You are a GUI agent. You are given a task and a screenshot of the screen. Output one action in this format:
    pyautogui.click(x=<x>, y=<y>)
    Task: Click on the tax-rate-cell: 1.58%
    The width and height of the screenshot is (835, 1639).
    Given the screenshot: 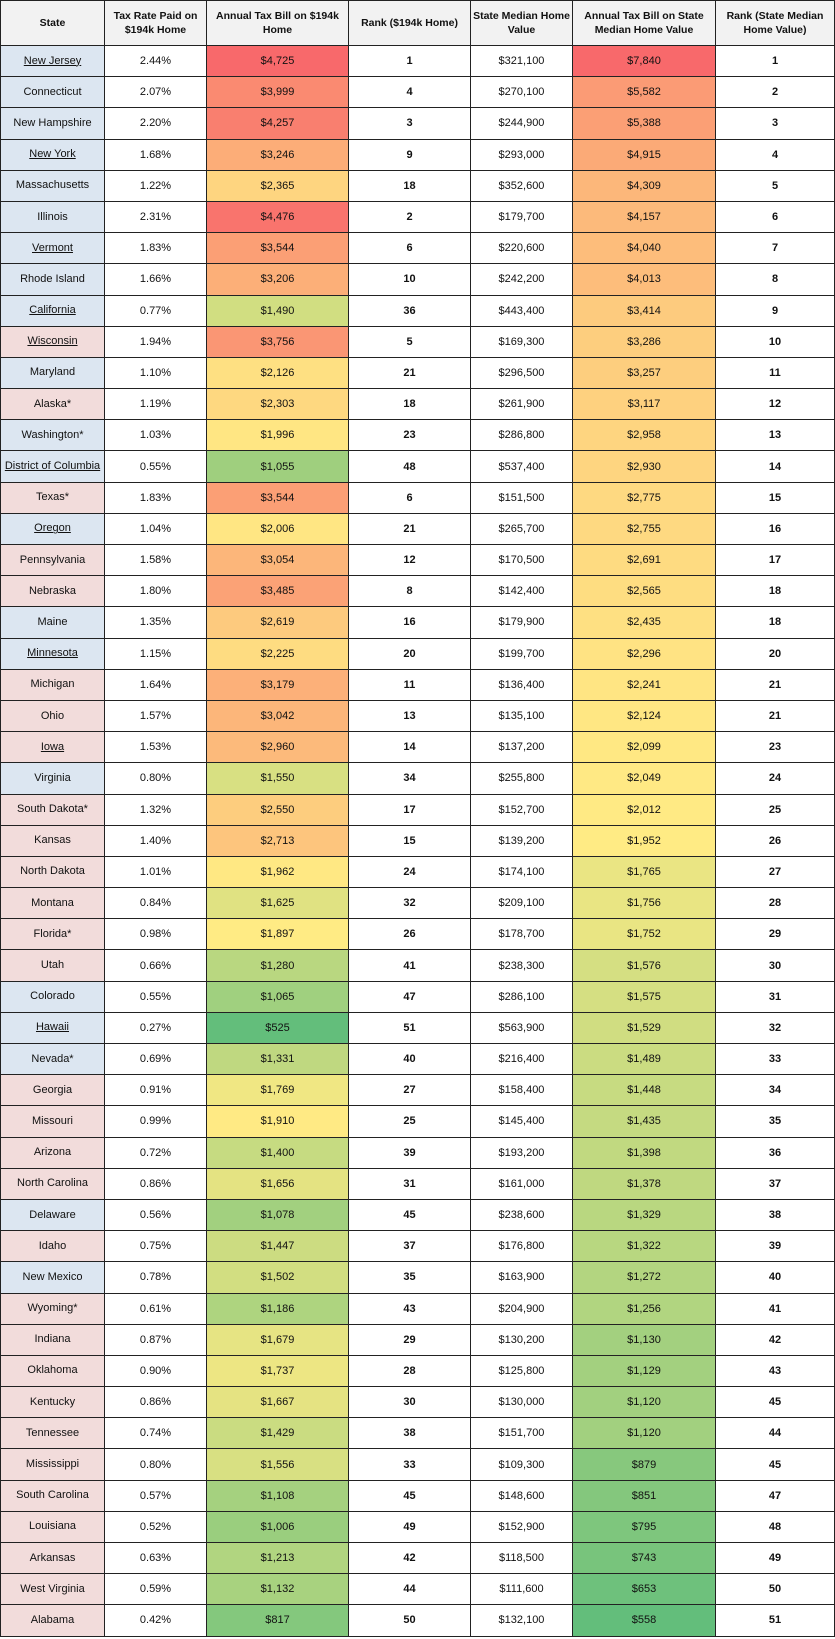 What is the action you would take?
    pyautogui.click(x=155, y=560)
    